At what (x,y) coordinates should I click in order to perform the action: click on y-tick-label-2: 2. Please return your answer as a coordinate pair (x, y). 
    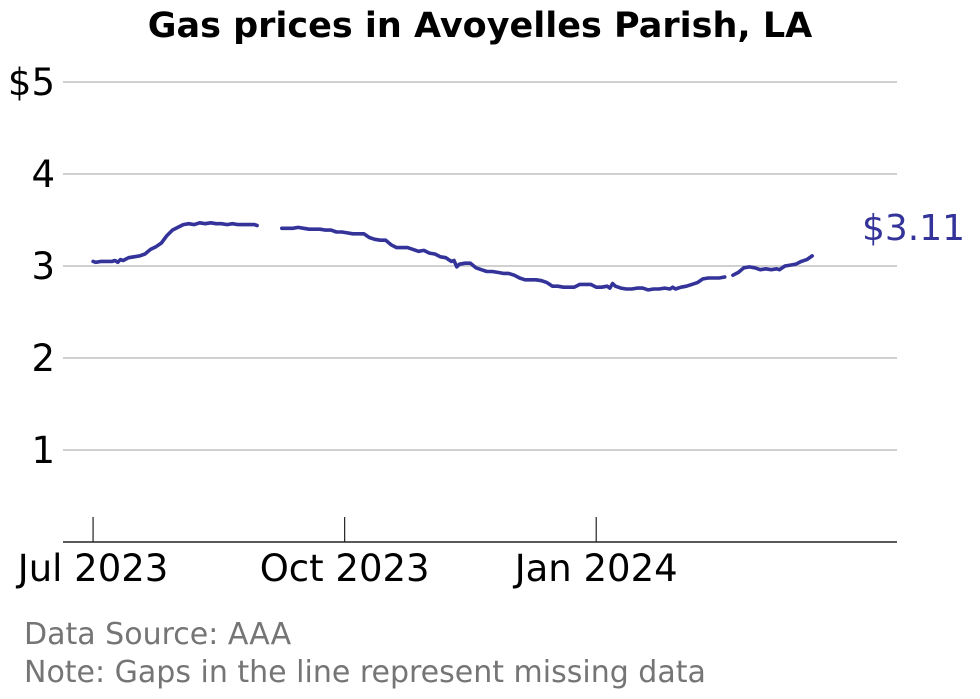
    Looking at the image, I should click on (43, 358).